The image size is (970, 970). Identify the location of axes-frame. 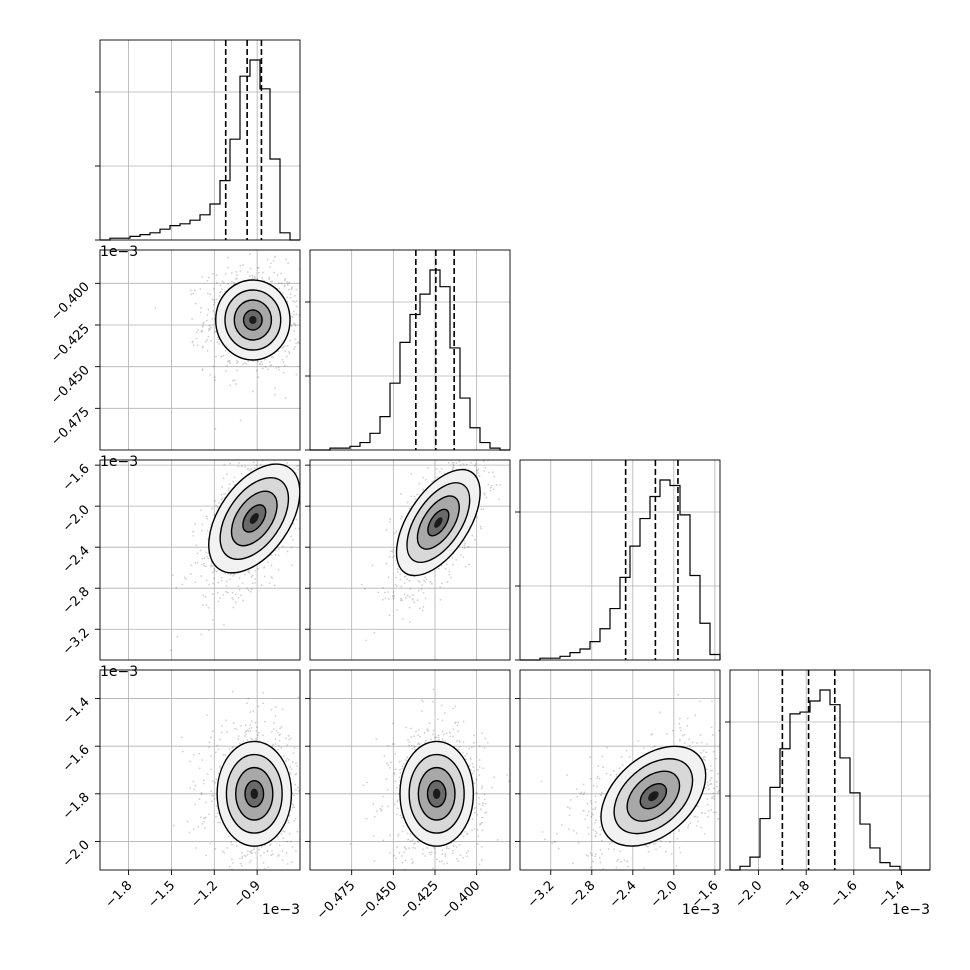
(410, 770).